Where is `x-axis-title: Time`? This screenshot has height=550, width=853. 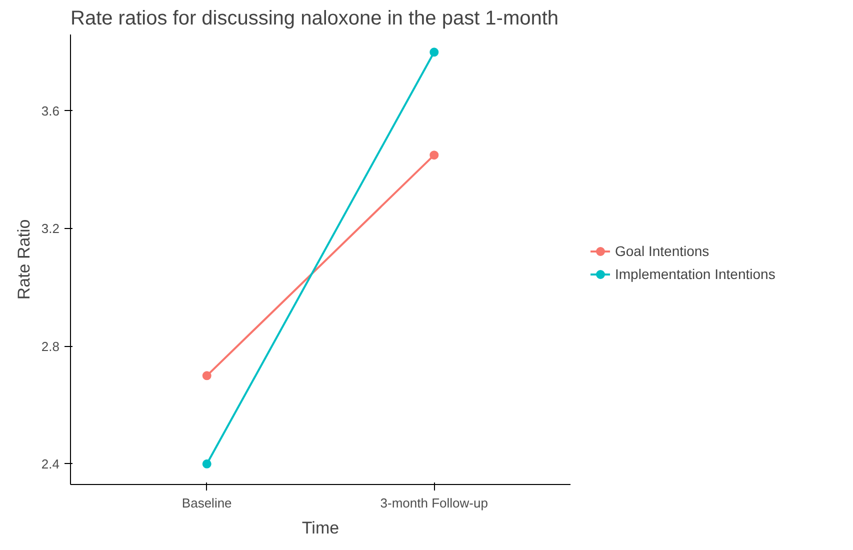
x-axis-title: Time is located at coordinates (321, 528).